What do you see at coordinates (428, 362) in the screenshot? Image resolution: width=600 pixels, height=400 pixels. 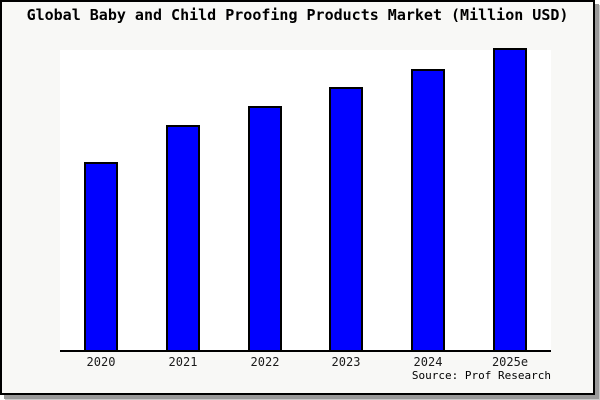 I see `x-axis-label-2024: 2024` at bounding box center [428, 362].